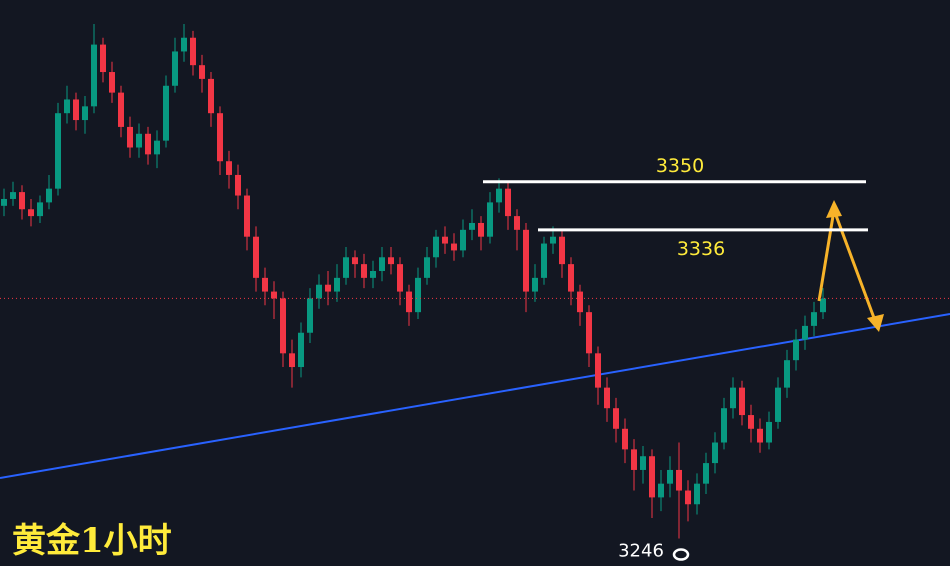  Describe the element at coordinates (701, 249) in the screenshot. I see `level-label: 3336` at that location.